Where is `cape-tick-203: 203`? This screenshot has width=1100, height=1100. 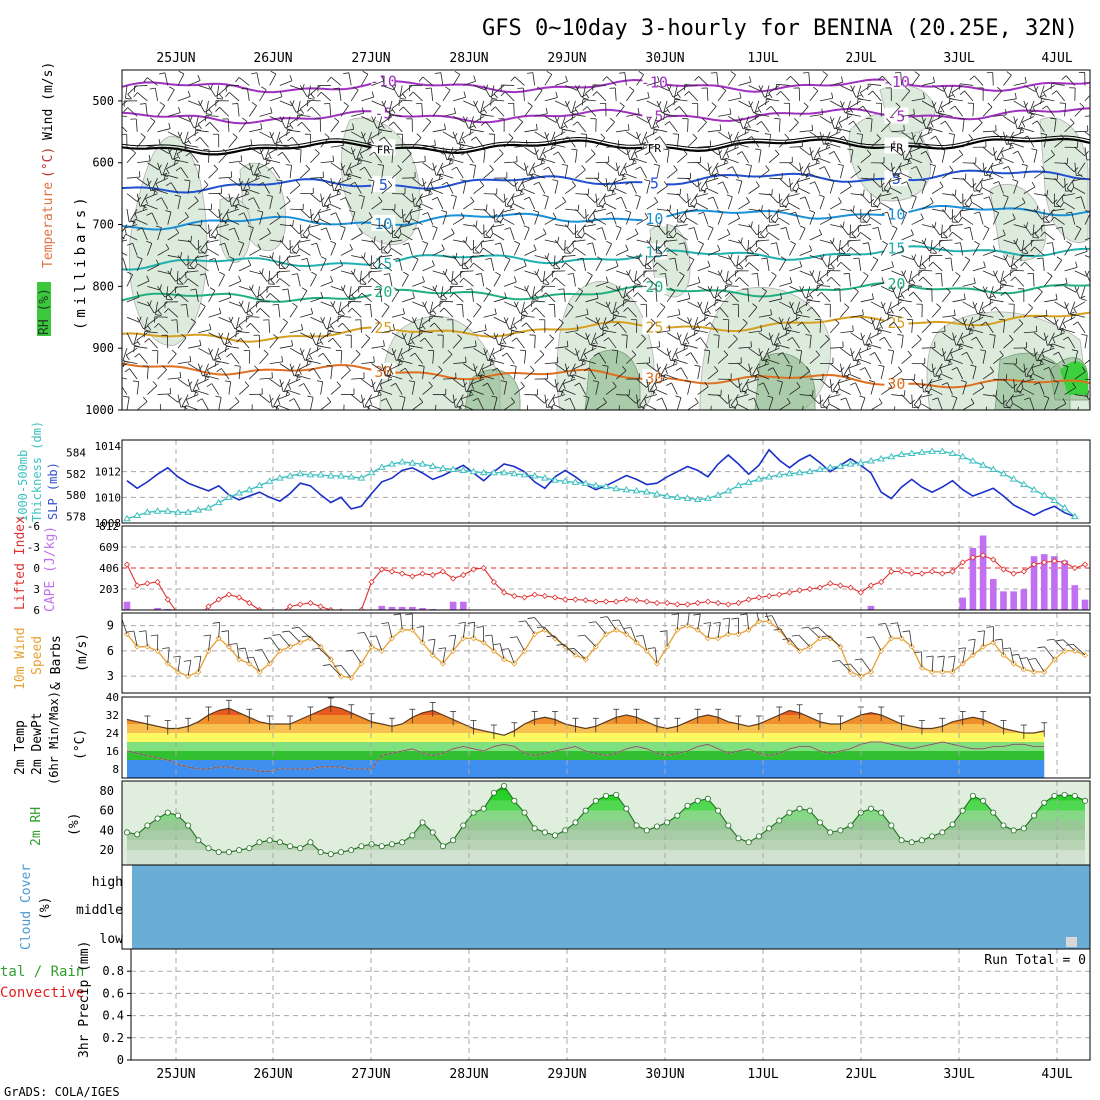
cape-tick-203: 203 is located at coordinates (109, 589).